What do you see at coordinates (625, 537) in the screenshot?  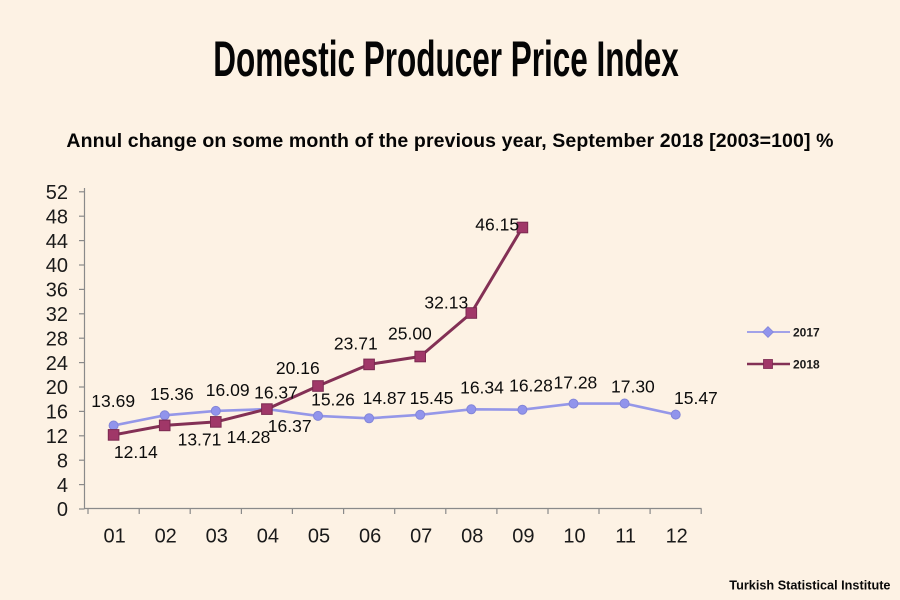 I see `svg-text: 11` at bounding box center [625, 537].